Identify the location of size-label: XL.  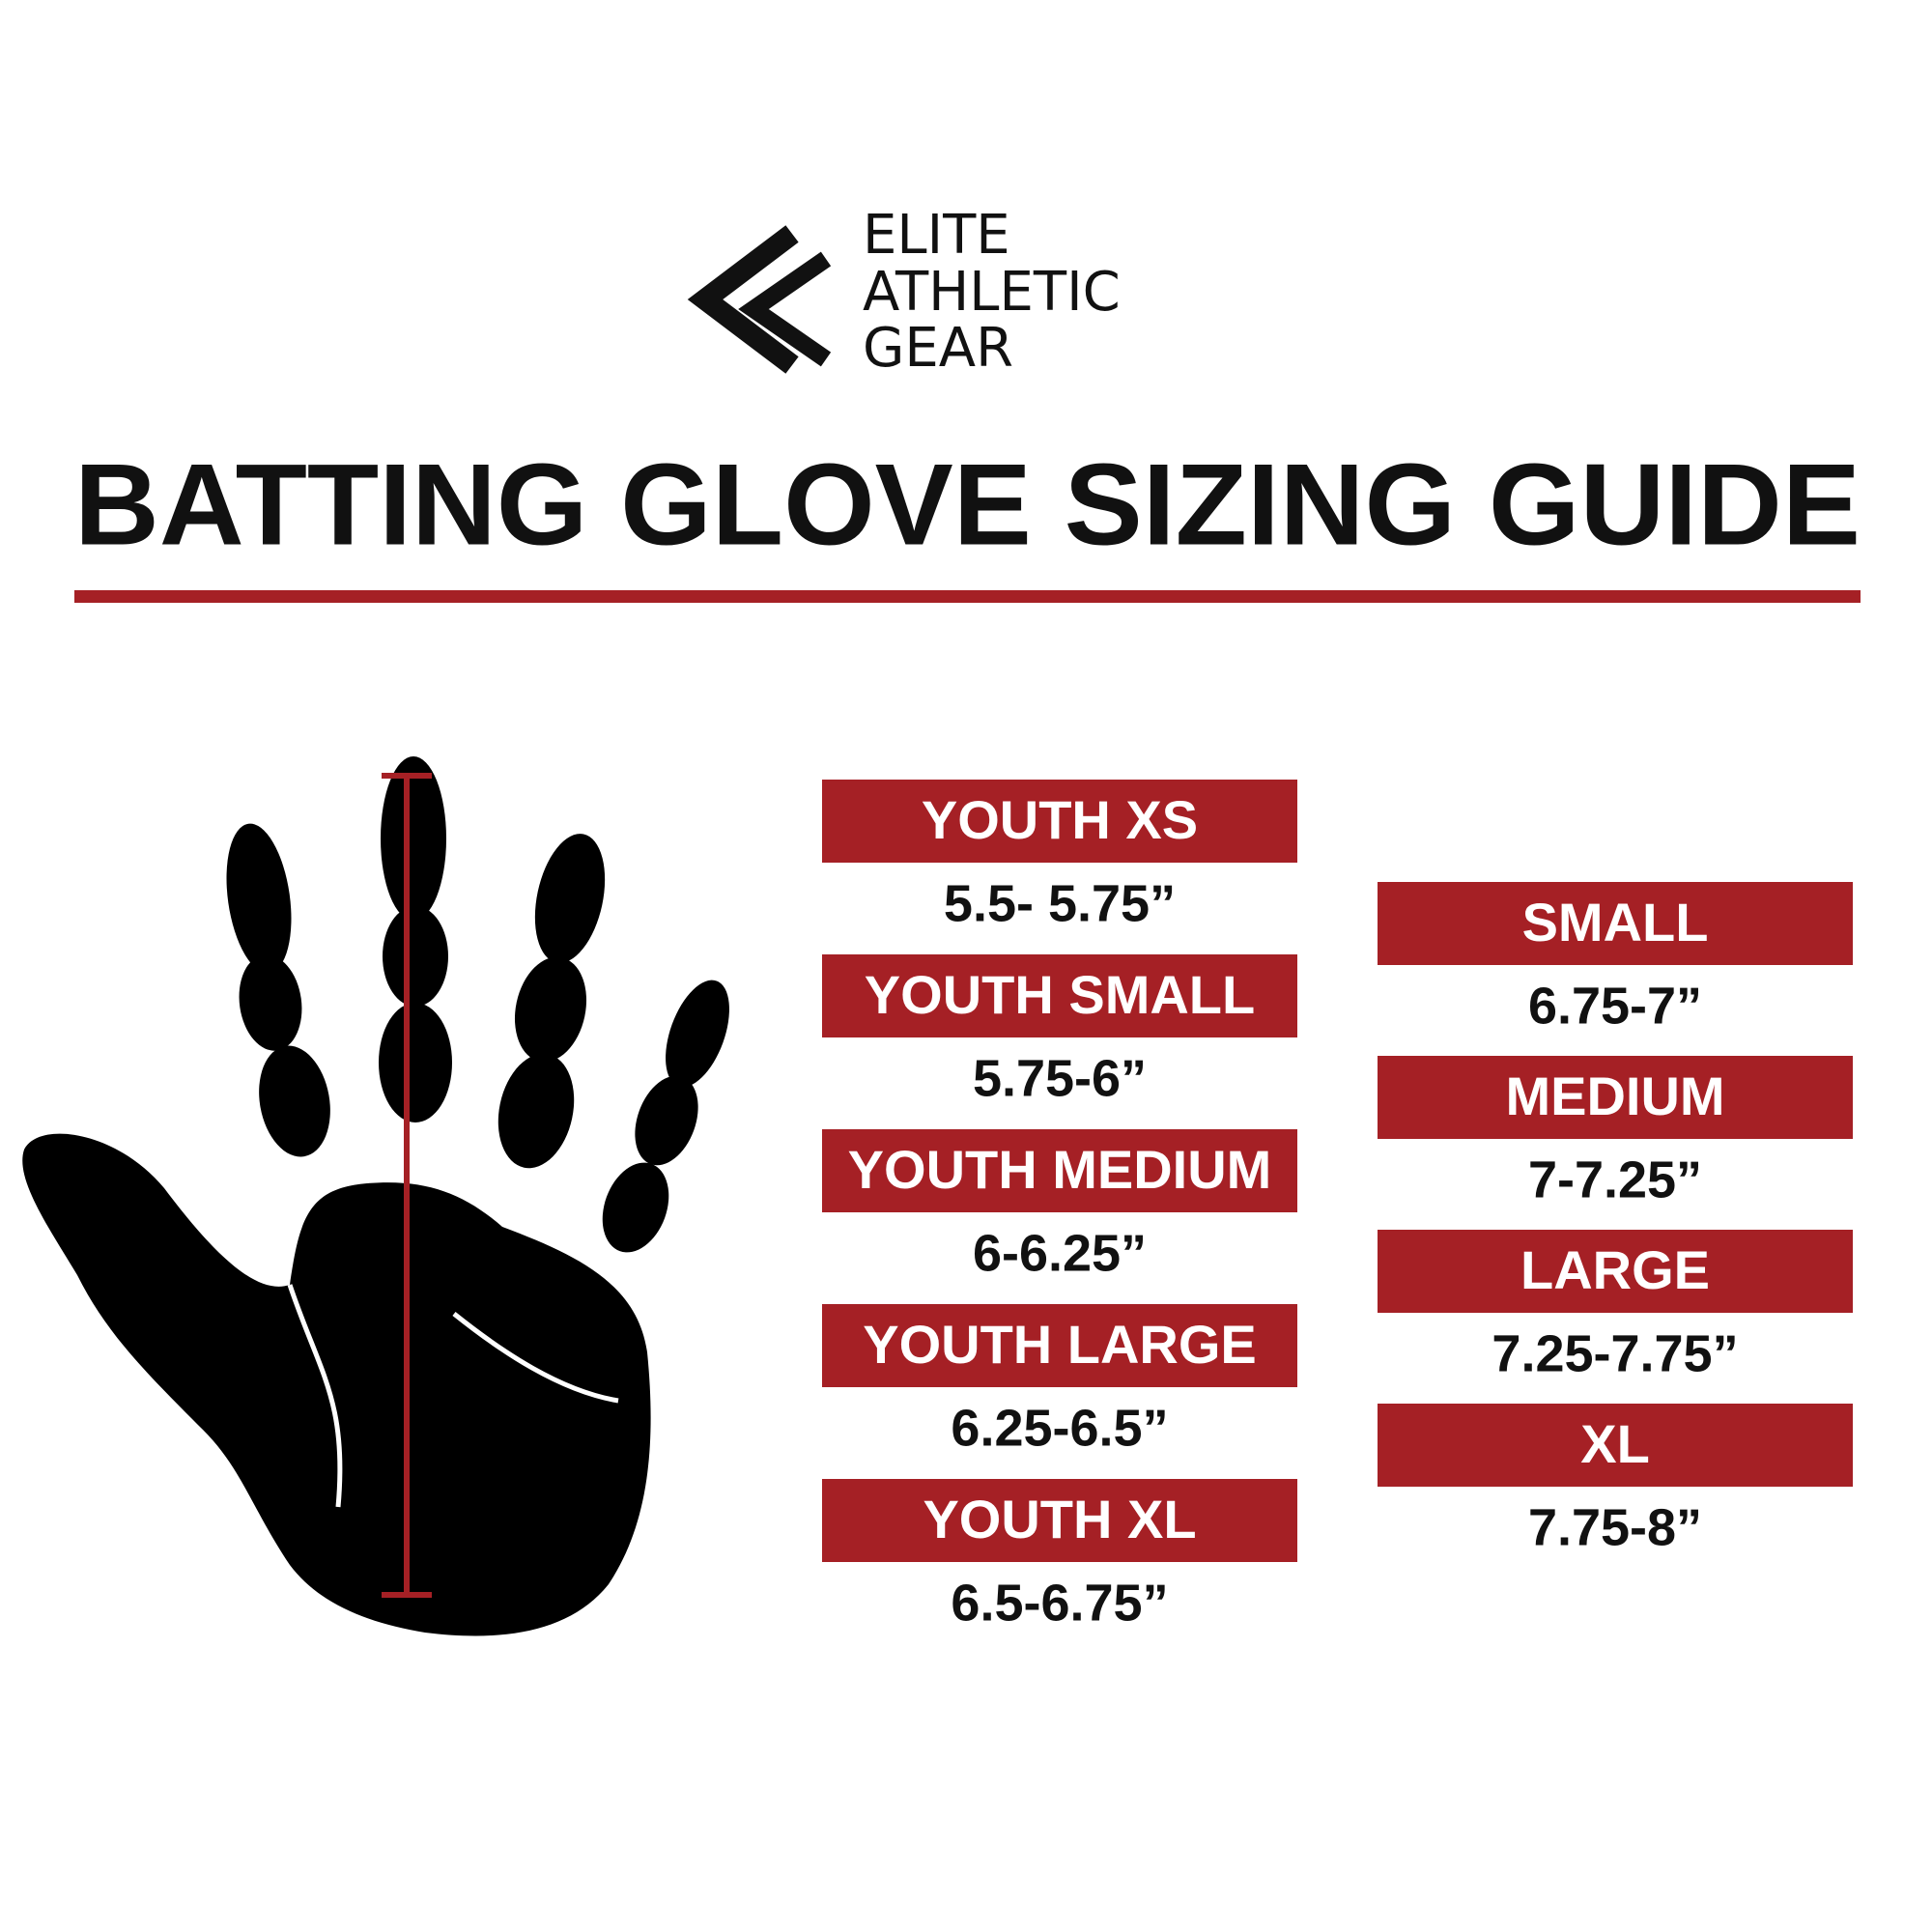
(1615, 1443).